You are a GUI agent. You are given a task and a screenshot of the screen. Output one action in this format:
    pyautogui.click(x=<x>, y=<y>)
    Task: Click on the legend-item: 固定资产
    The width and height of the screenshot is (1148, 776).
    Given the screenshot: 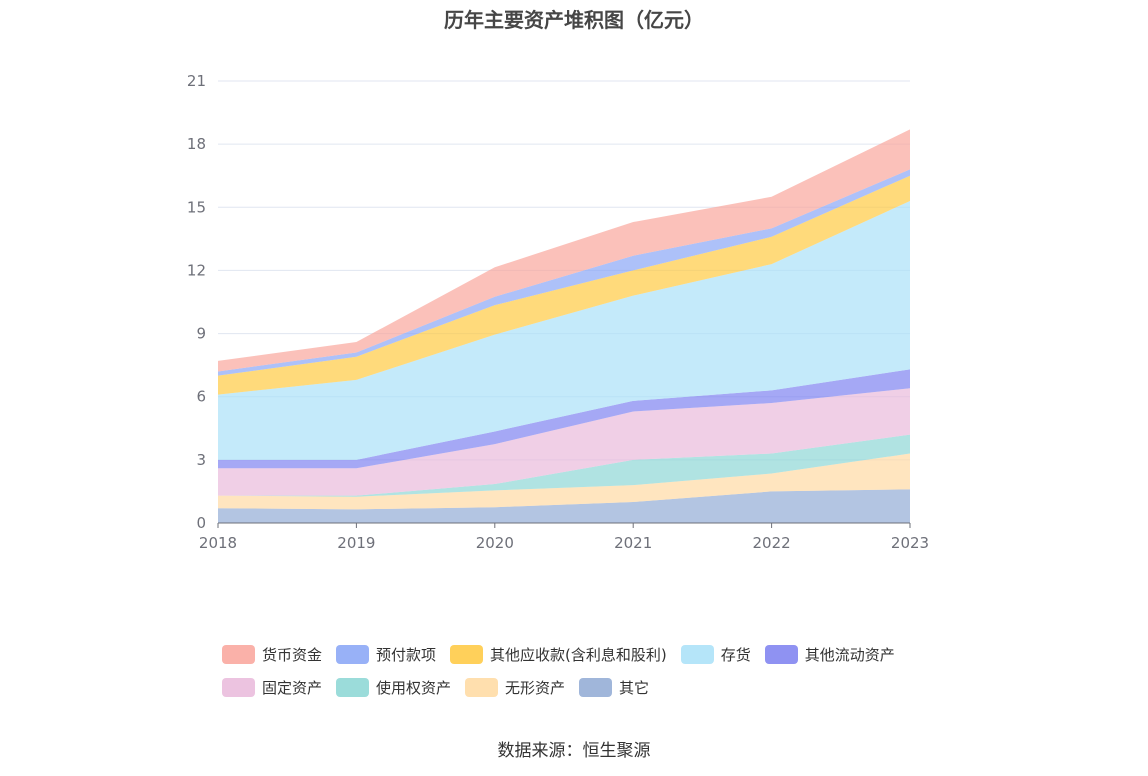 What is the action you would take?
    pyautogui.click(x=272, y=687)
    